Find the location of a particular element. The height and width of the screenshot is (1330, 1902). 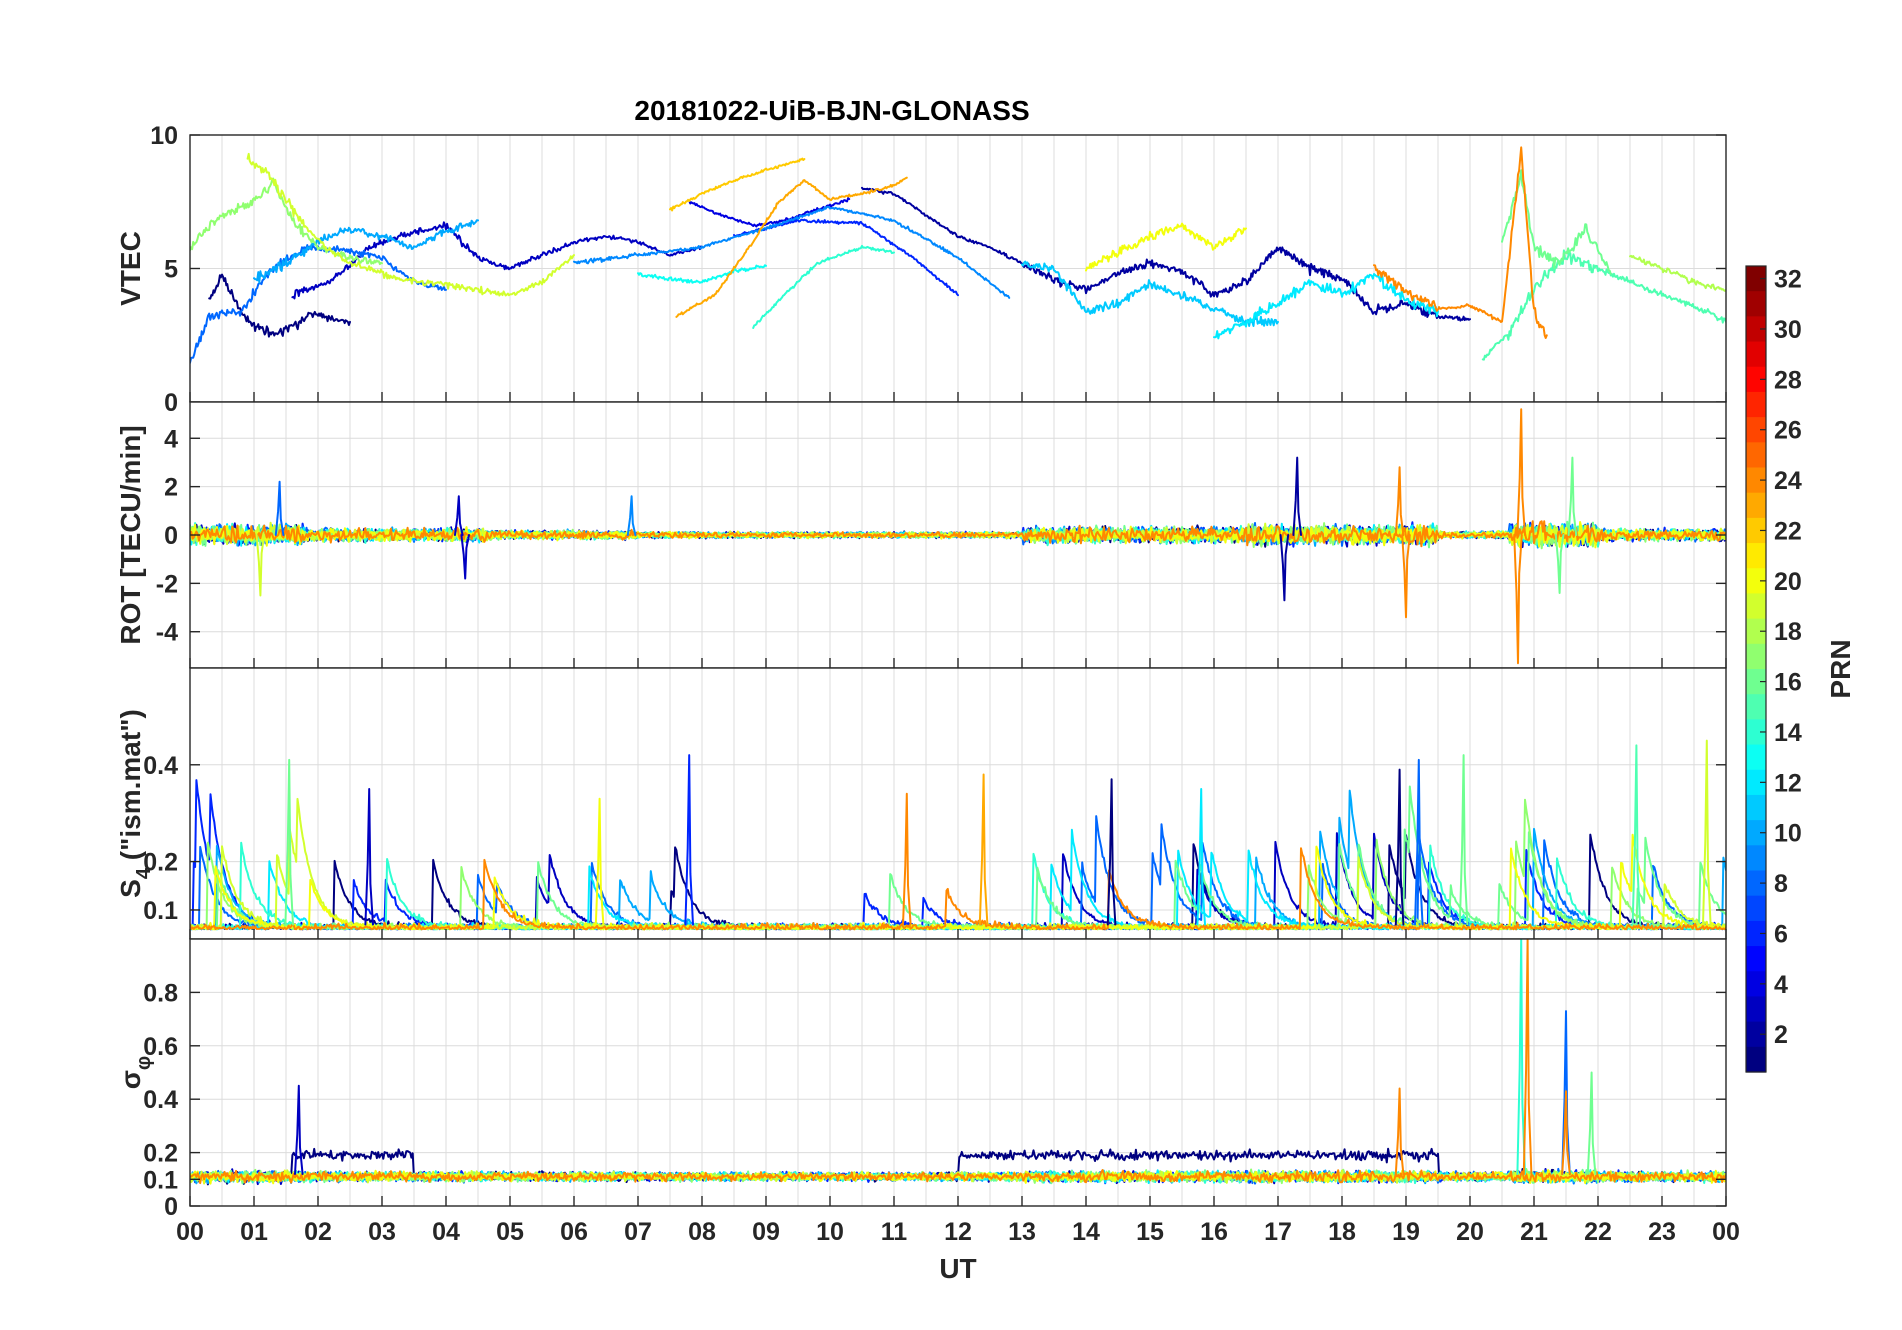

y-tick-label: 0.2 is located at coordinates (160, 863).